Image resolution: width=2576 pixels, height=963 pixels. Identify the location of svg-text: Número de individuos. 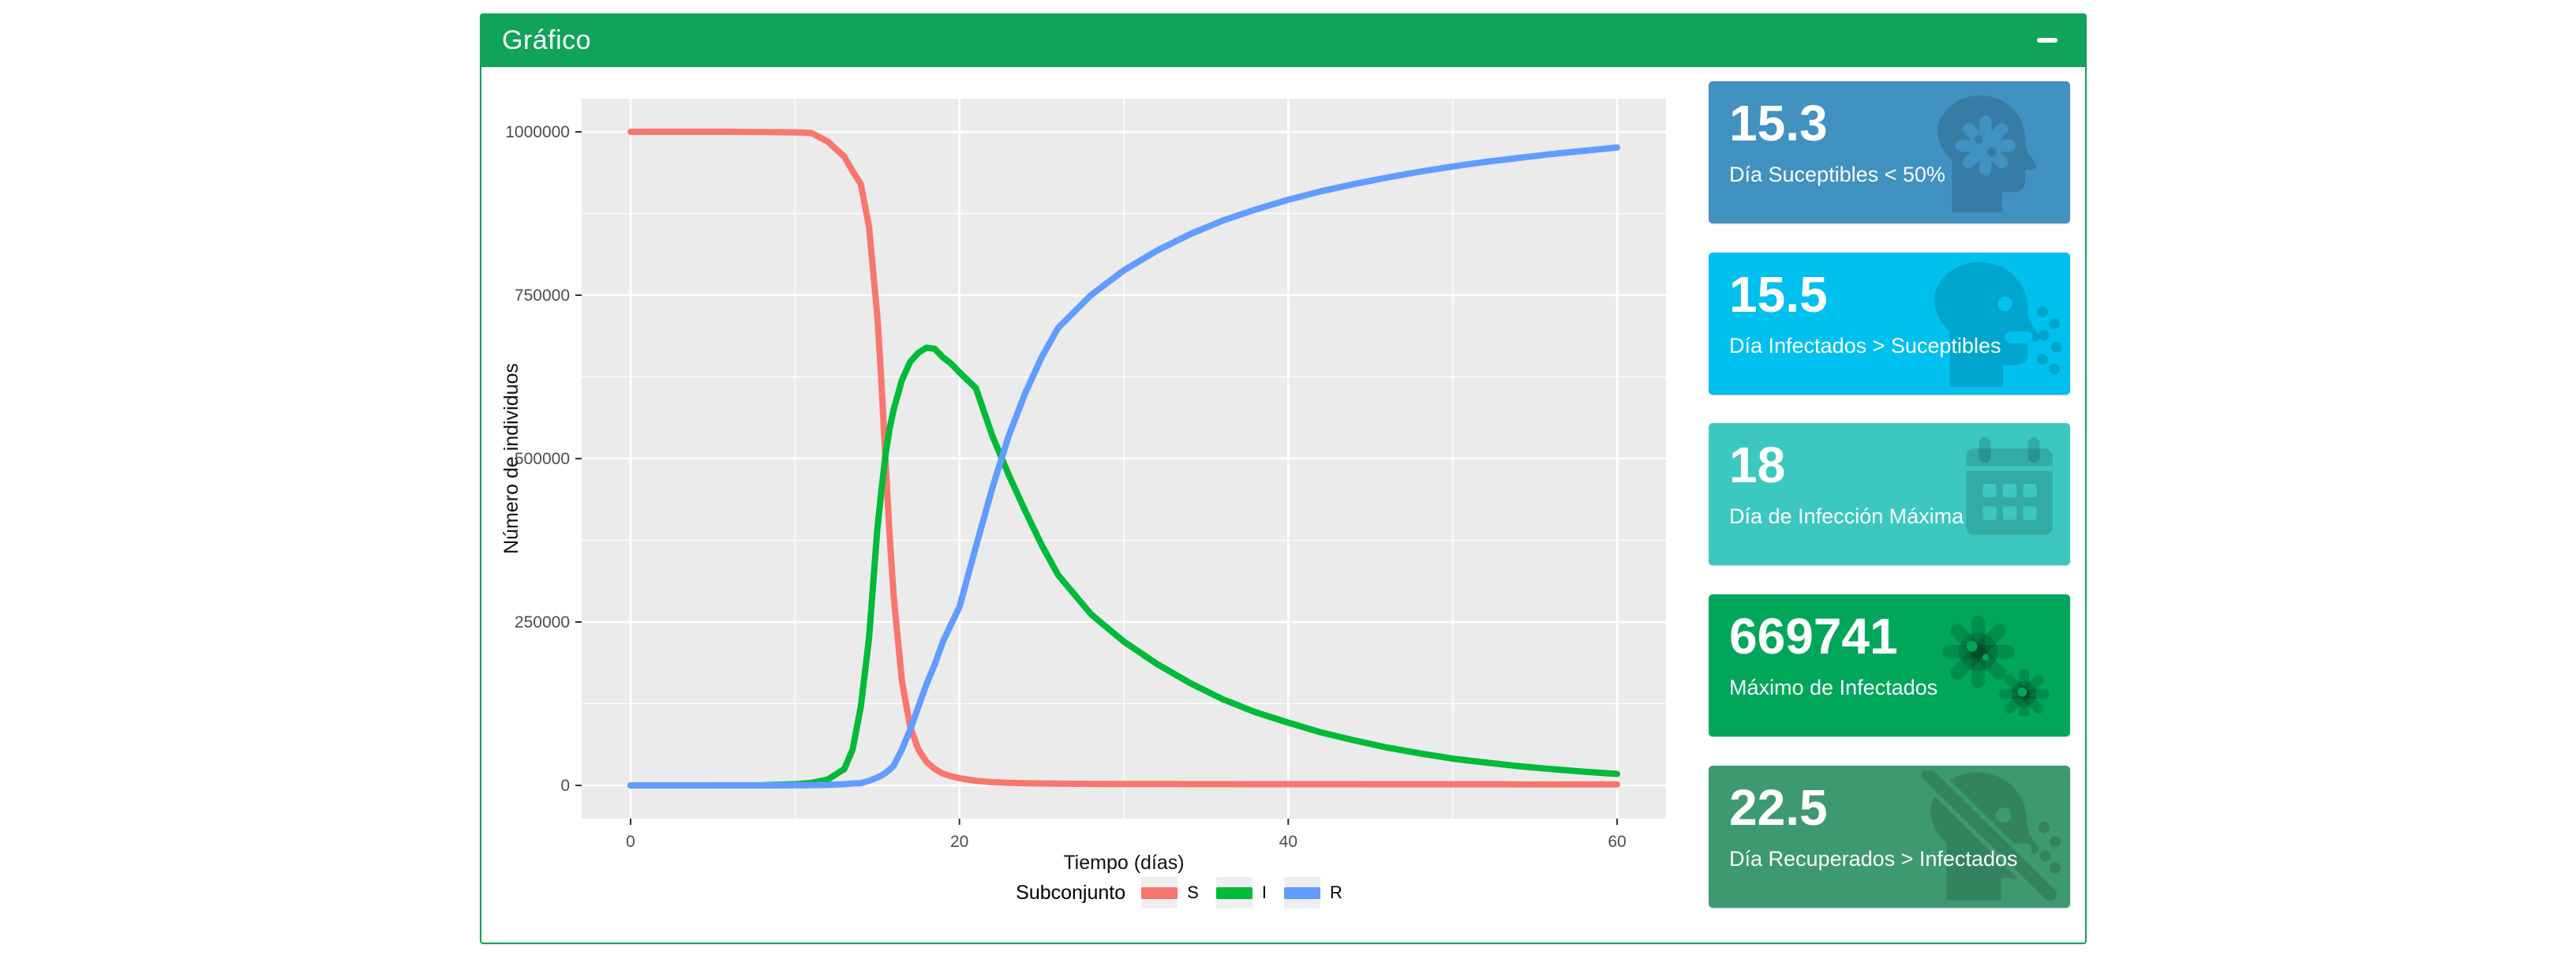
(511, 458).